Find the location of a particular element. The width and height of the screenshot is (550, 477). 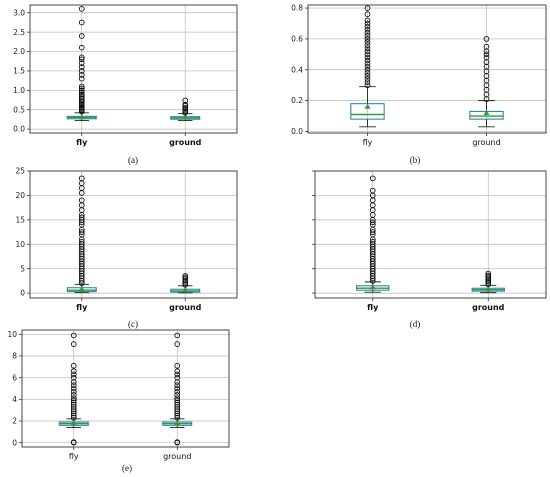

y-tick-label: 2 is located at coordinates (14, 421).